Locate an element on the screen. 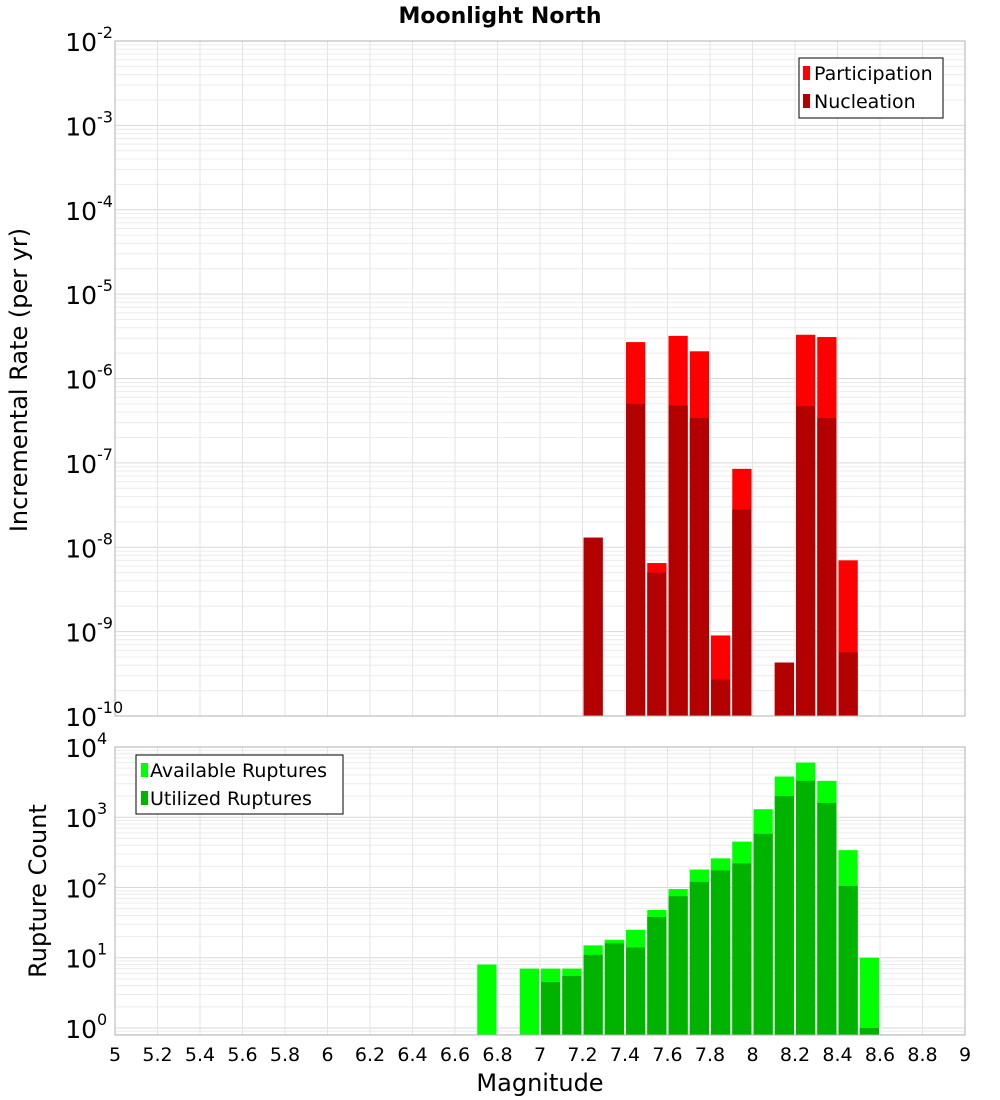 The width and height of the screenshot is (1000, 1100). rate-y-tick-label: 10 -2 is located at coordinates (89, 40).